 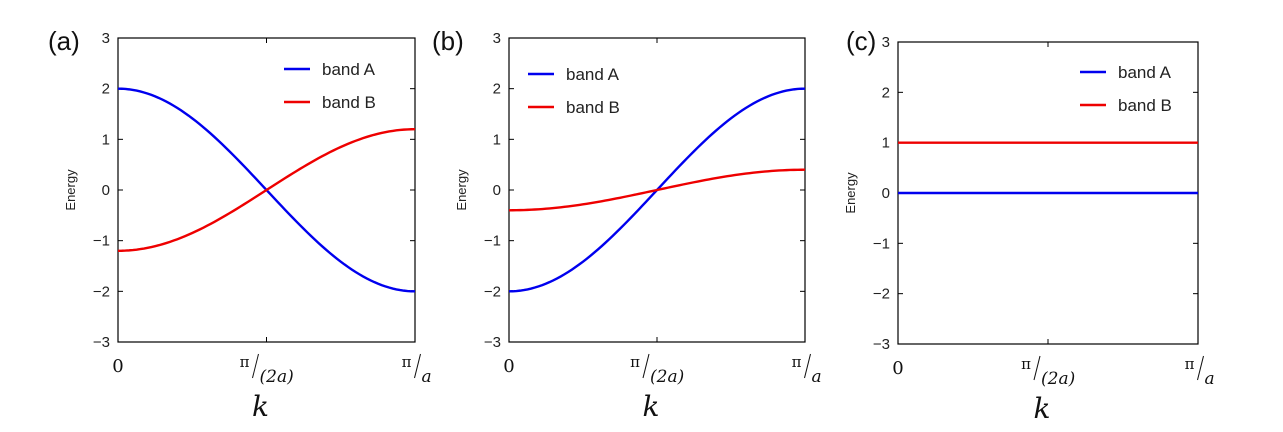 What do you see at coordinates (861, 41) in the screenshot?
I see `panel-label: (c)` at bounding box center [861, 41].